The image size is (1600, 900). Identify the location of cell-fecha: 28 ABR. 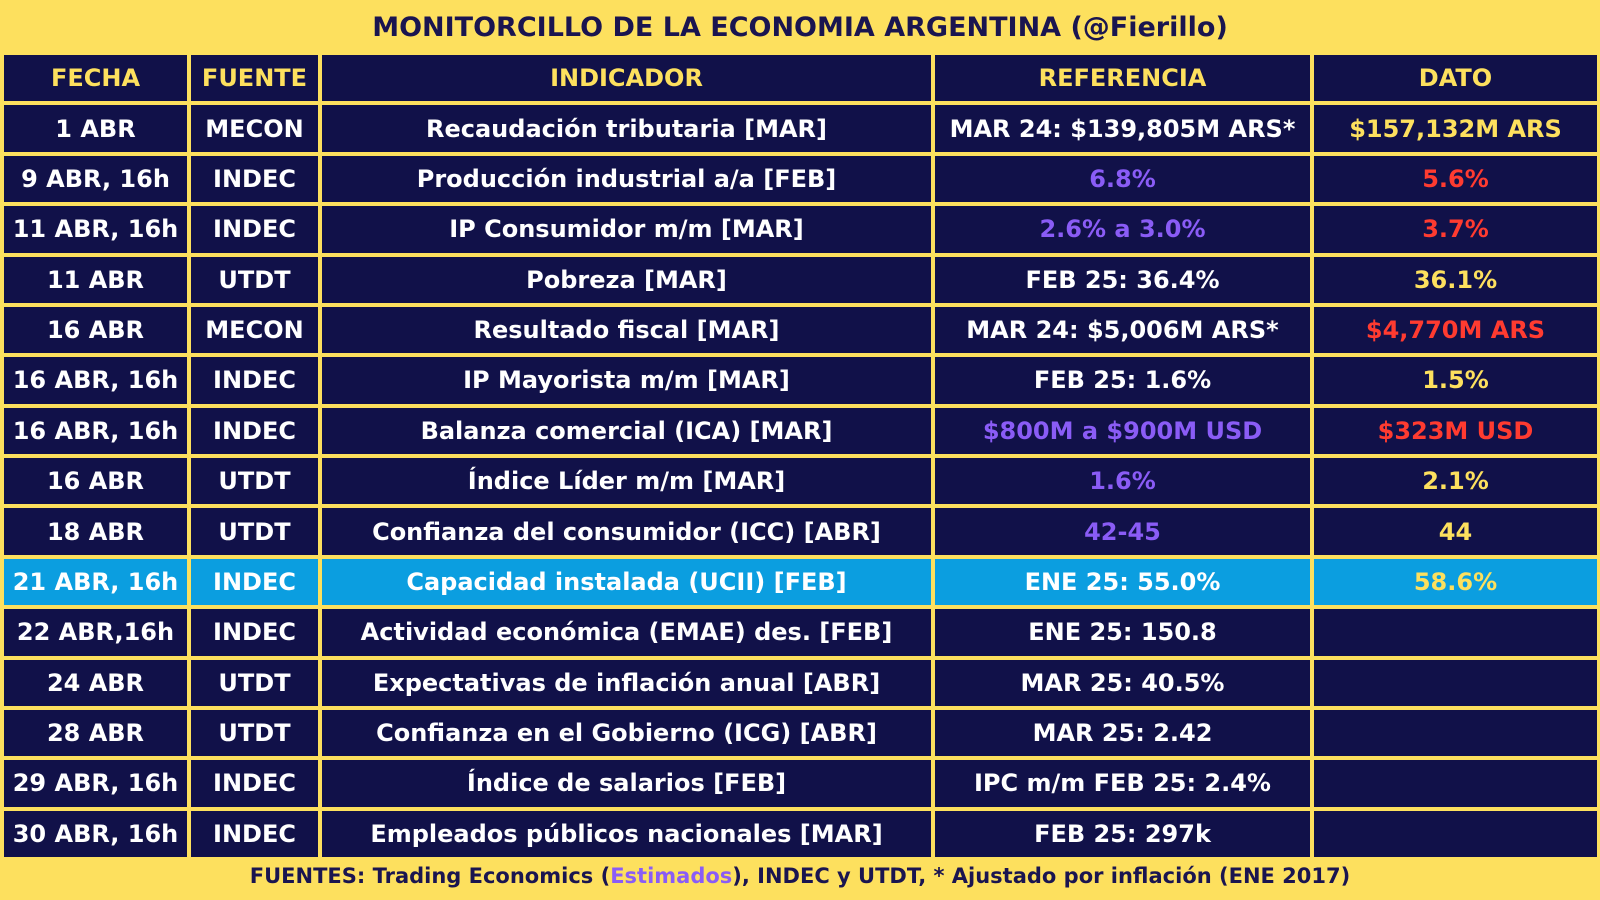
(95, 733).